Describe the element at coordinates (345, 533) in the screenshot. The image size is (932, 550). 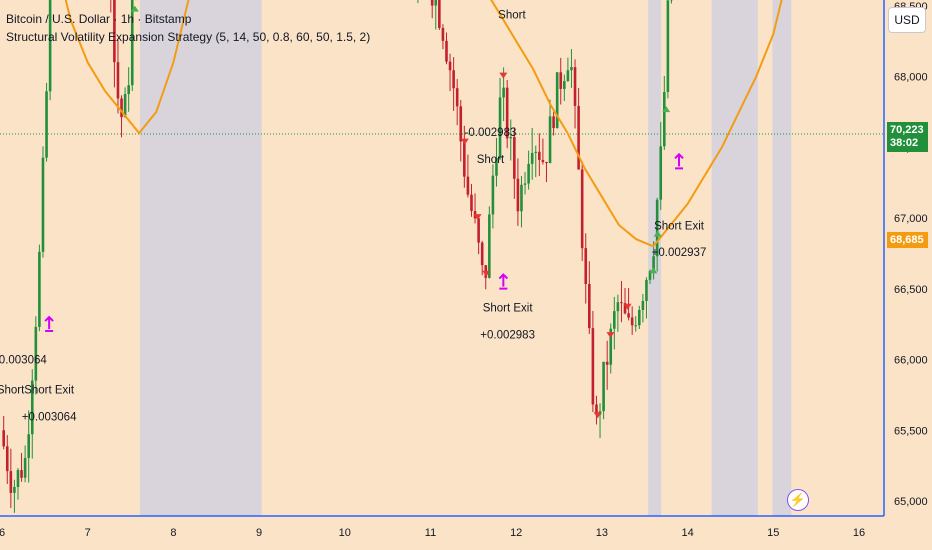
I see `x-tick-label: 10` at that location.